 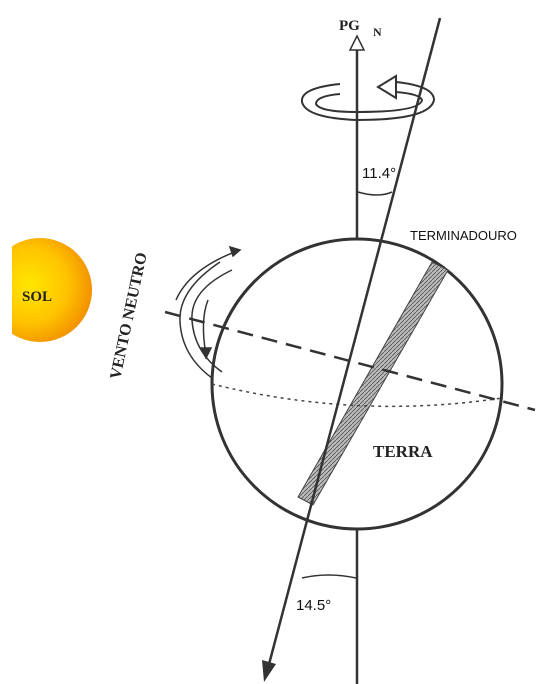 I want to click on axis-arrow, so click(x=269, y=671).